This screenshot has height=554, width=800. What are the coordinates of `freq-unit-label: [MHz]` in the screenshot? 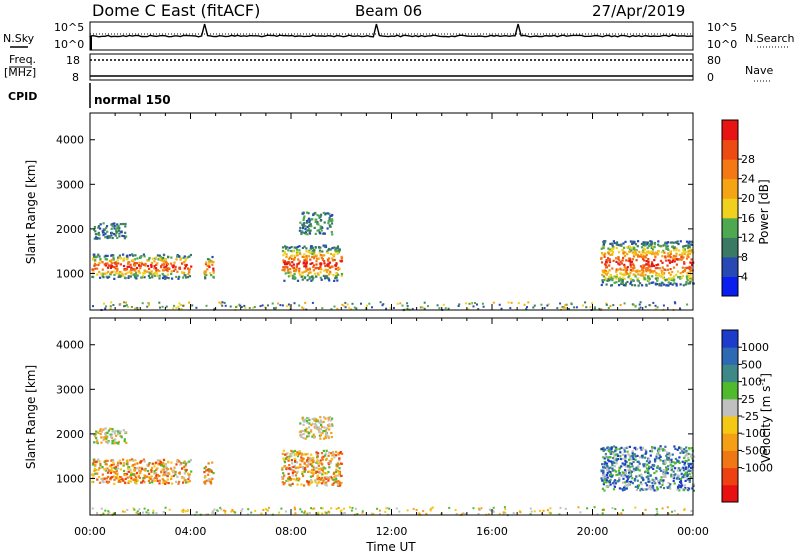 It's located at (20, 72).